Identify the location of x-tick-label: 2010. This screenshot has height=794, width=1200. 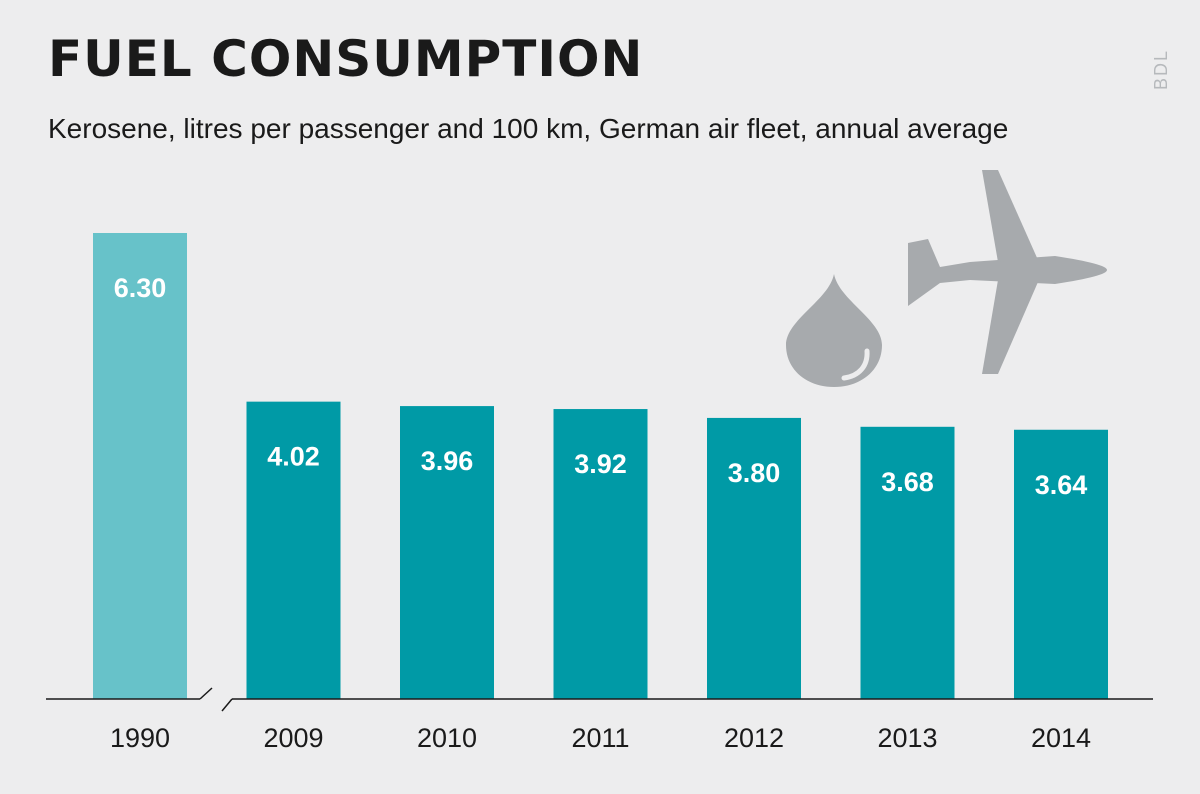
(447, 738).